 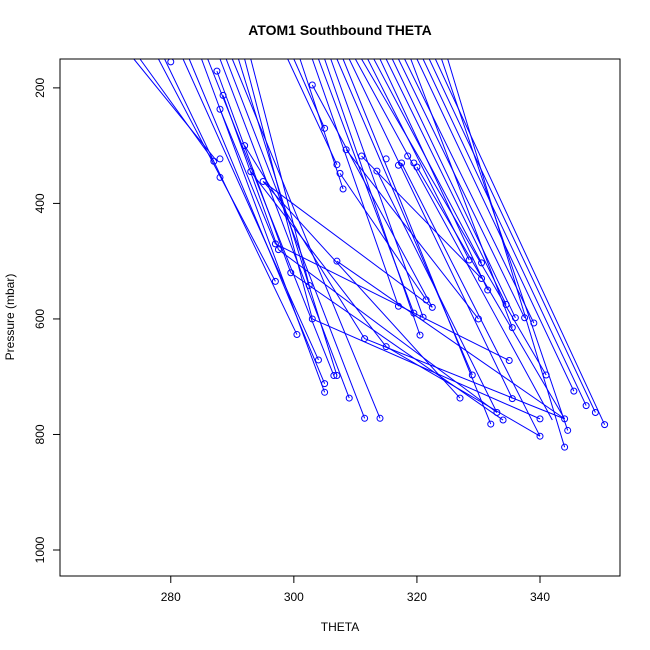 I want to click on x-tick-label-1: 300, so click(x=294, y=597).